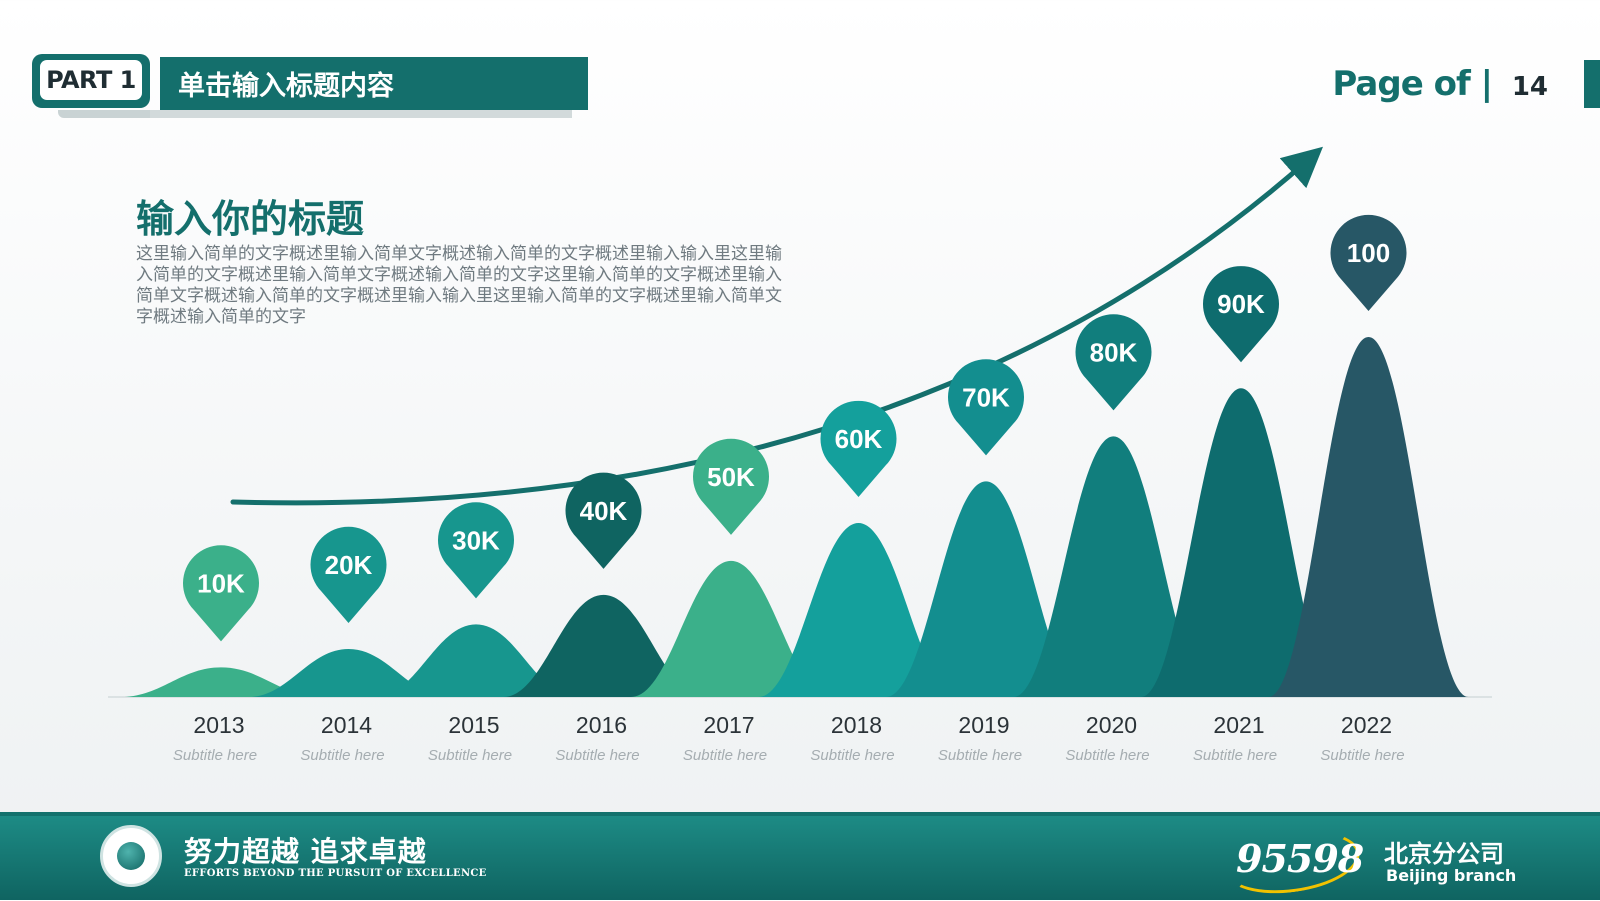 The width and height of the screenshot is (1600, 901). What do you see at coordinates (1241, 304) in the screenshot?
I see `data-label-2021: 90K` at bounding box center [1241, 304].